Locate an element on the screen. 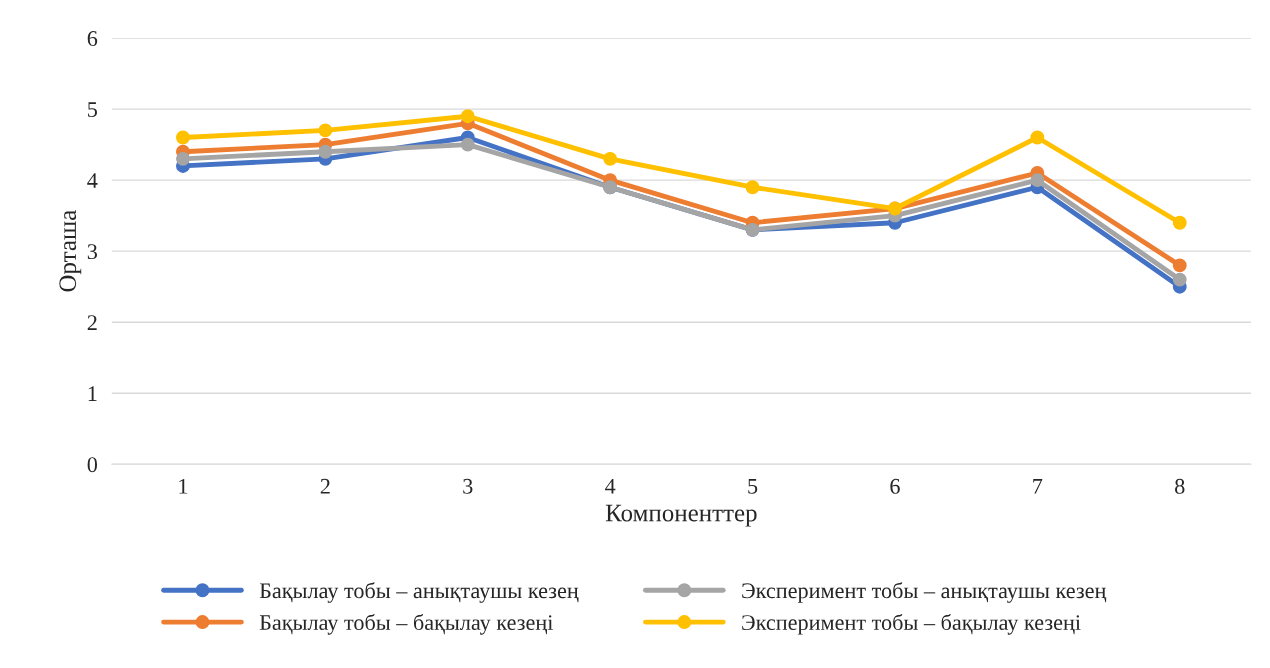 Image resolution: width=1270 pixels, height=668 pixels. y-tick-label: 2 is located at coordinates (92, 322).